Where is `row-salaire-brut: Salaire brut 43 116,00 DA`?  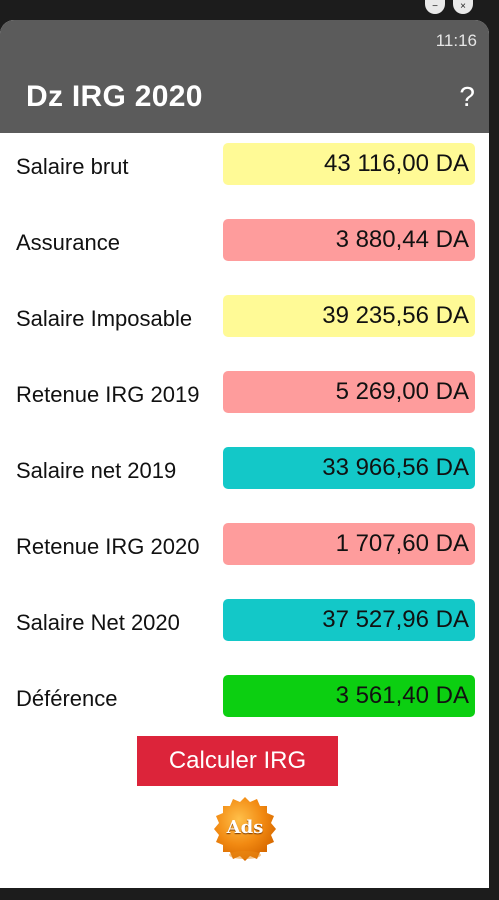
row-salaire-brut: Salaire brut 43 116,00 DA is located at coordinates (244, 181).